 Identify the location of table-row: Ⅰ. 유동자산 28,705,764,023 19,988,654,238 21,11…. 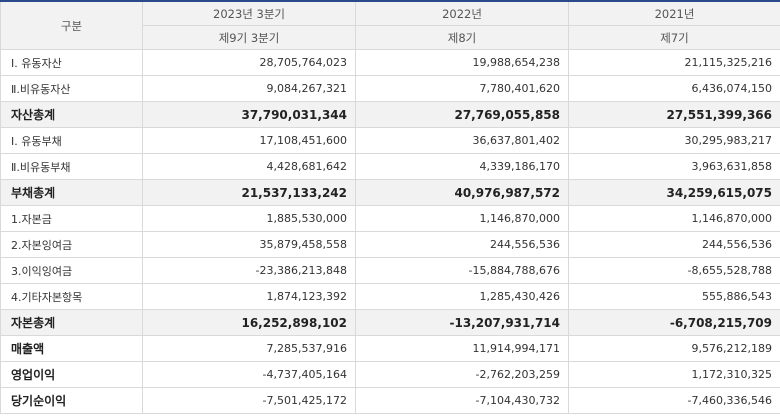
(390, 62).